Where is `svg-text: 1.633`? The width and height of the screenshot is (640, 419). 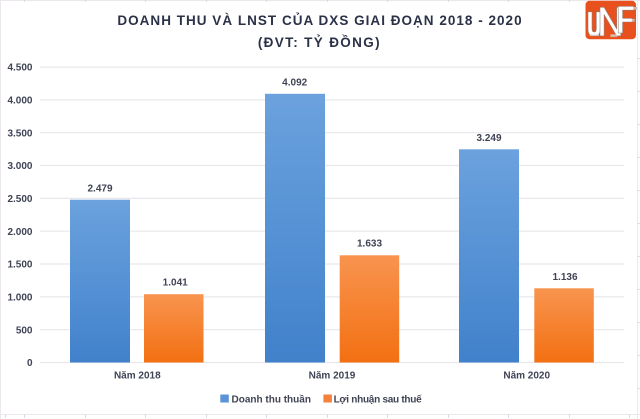 svg-text: 1.633 is located at coordinates (369, 244).